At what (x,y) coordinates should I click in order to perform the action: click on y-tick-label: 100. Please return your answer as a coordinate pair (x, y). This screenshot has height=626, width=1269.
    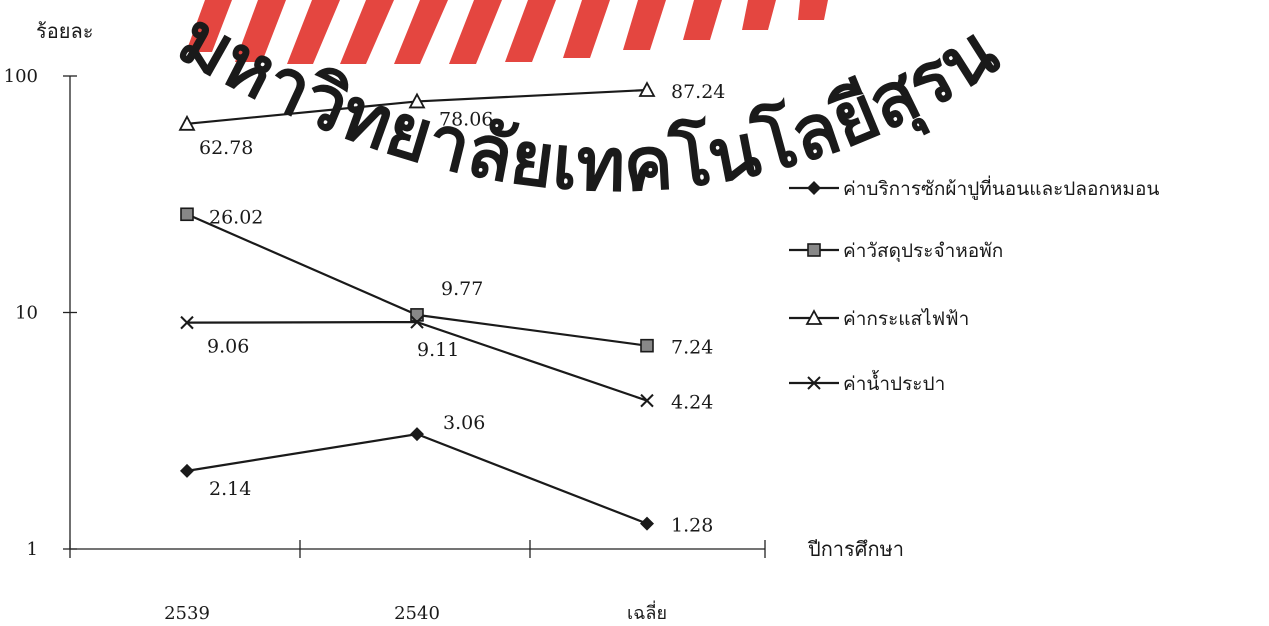
    Looking at the image, I should click on (21, 76).